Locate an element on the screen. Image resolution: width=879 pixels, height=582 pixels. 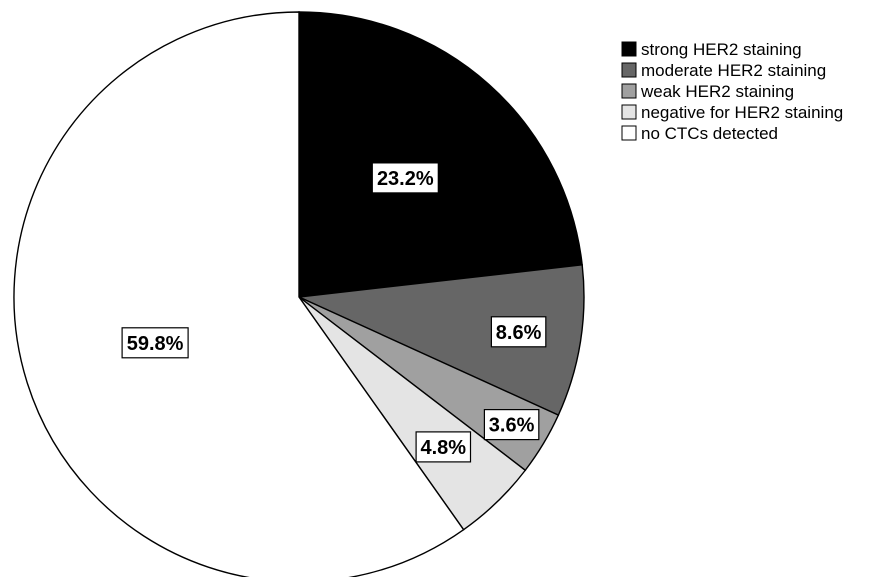
data-label-weak: 3.6% is located at coordinates (511, 425).